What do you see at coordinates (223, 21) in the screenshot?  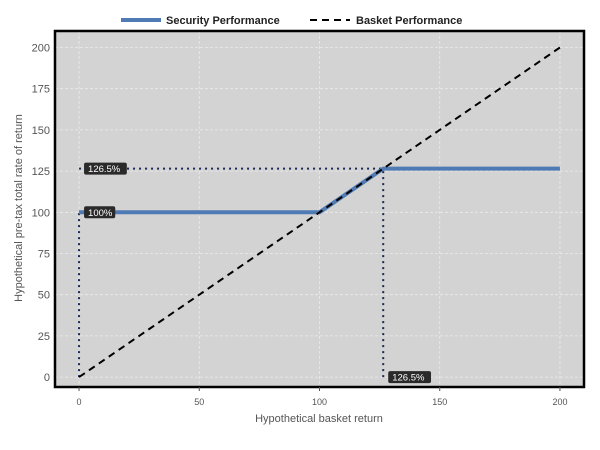 I see `legend-label-security: Security Performance` at bounding box center [223, 21].